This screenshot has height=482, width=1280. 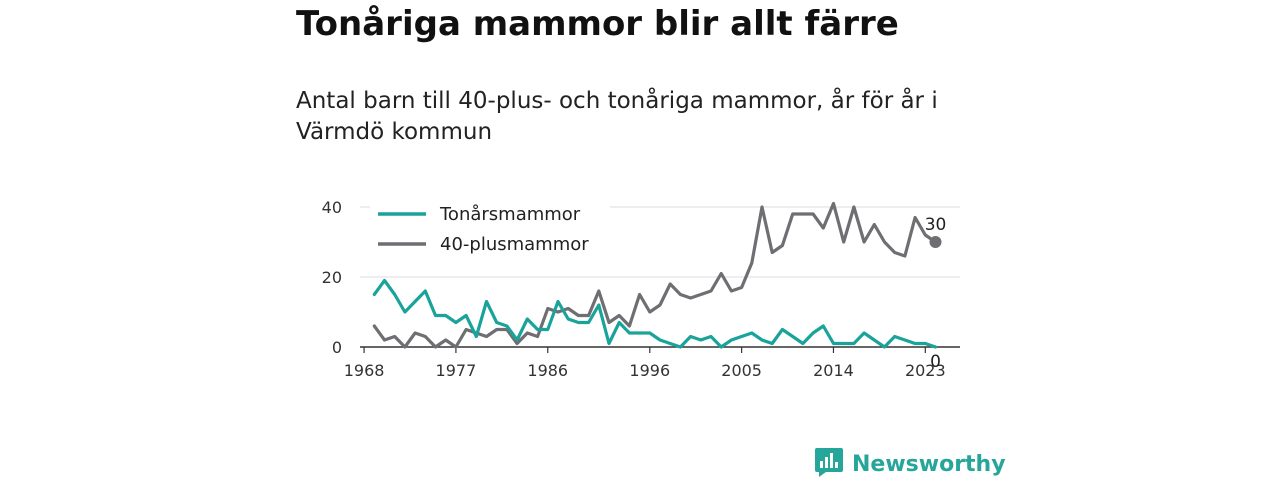 What do you see at coordinates (547, 370) in the screenshot?
I see `x-tick-label: 1986` at bounding box center [547, 370].